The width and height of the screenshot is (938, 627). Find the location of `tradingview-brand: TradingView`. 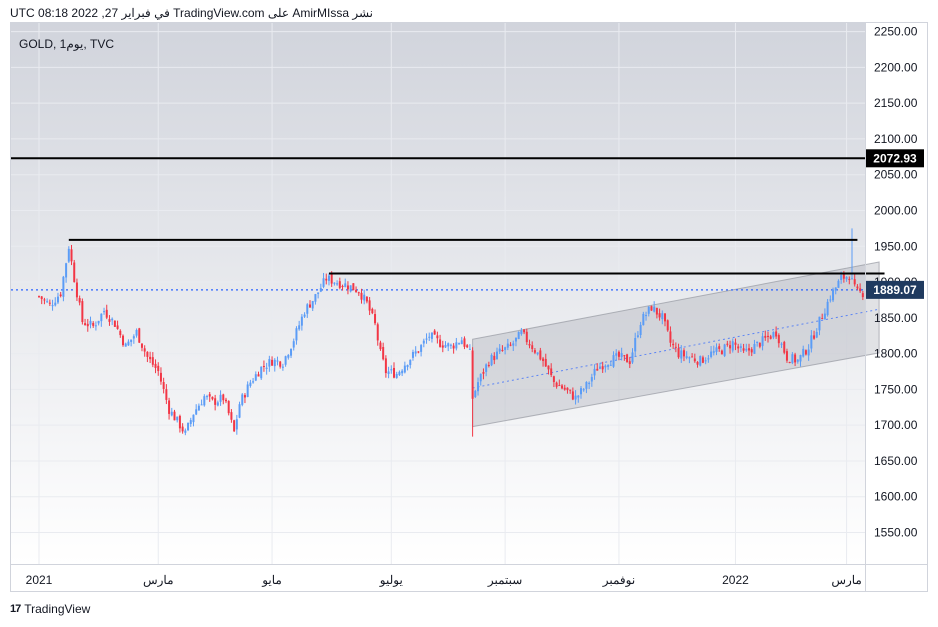

tradingview-brand: TradingView is located at coordinates (57, 609).